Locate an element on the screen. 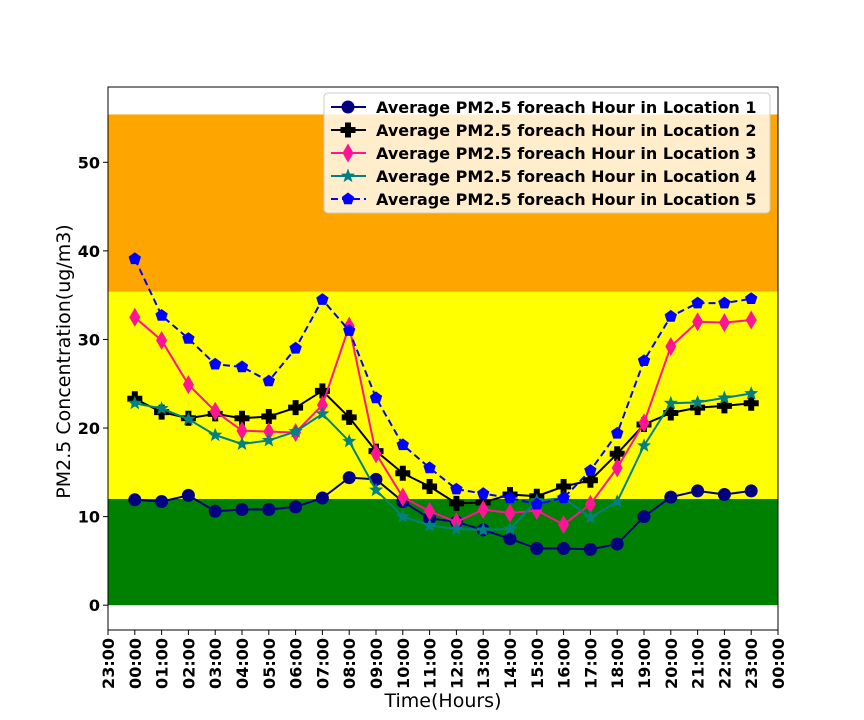 The image size is (864, 720). y-axis: 0 10 20 30 40 50 is located at coordinates (93, 384).